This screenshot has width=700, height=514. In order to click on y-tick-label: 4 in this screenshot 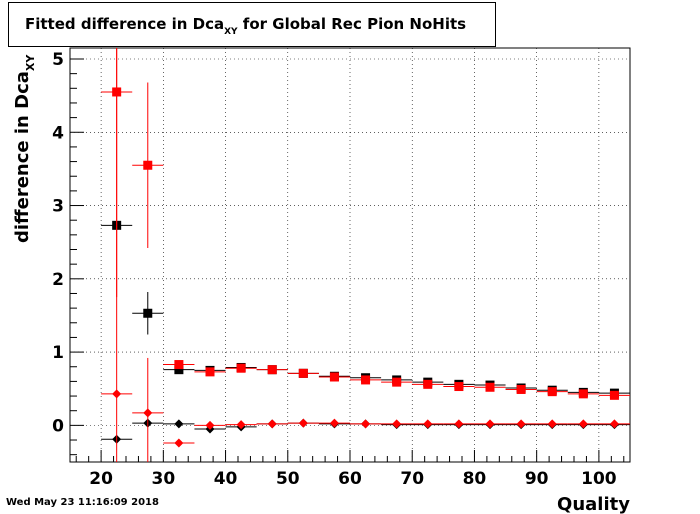, I will do `click(58, 133)`.